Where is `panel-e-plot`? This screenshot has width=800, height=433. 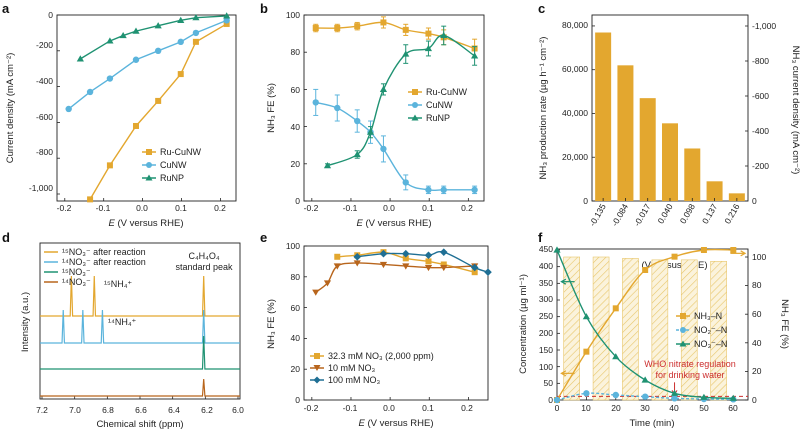
panel-e-plot is located at coordinates (398, 323).